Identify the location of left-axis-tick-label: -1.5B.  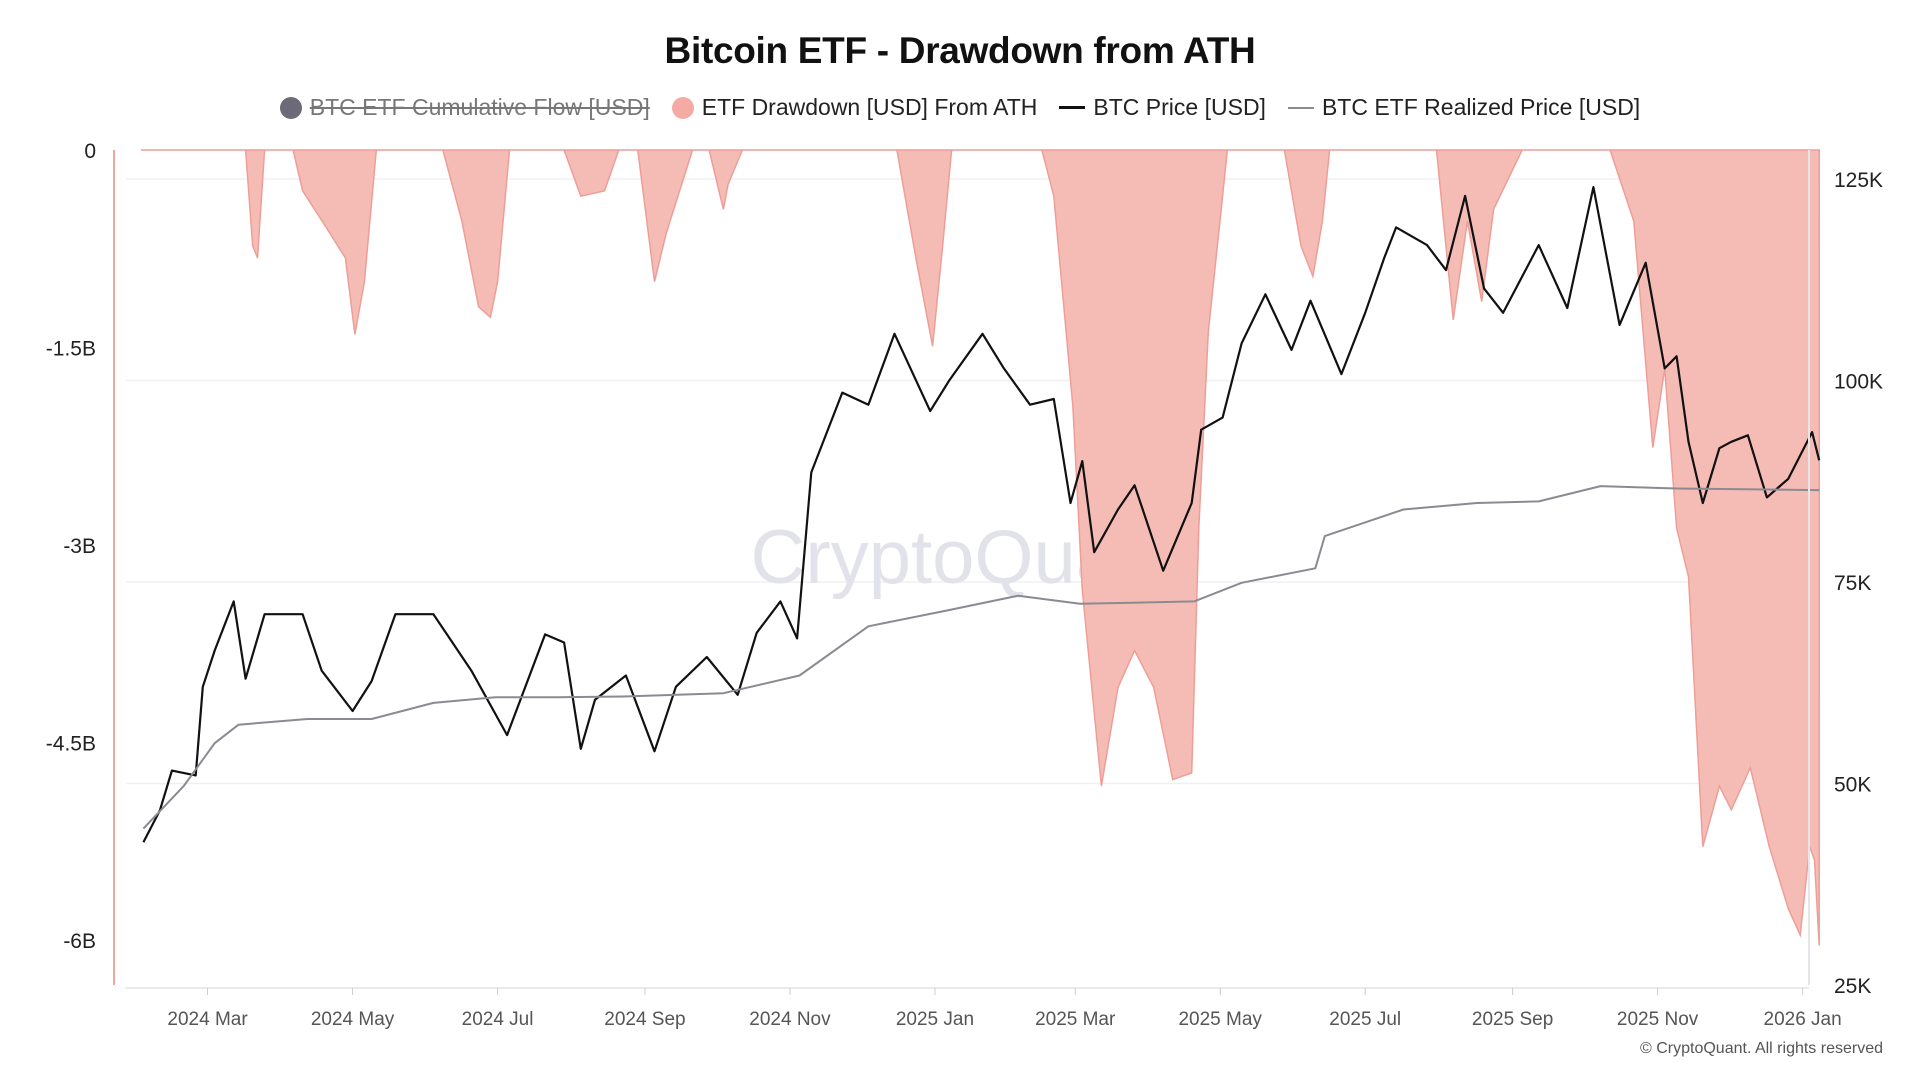
(71, 349).